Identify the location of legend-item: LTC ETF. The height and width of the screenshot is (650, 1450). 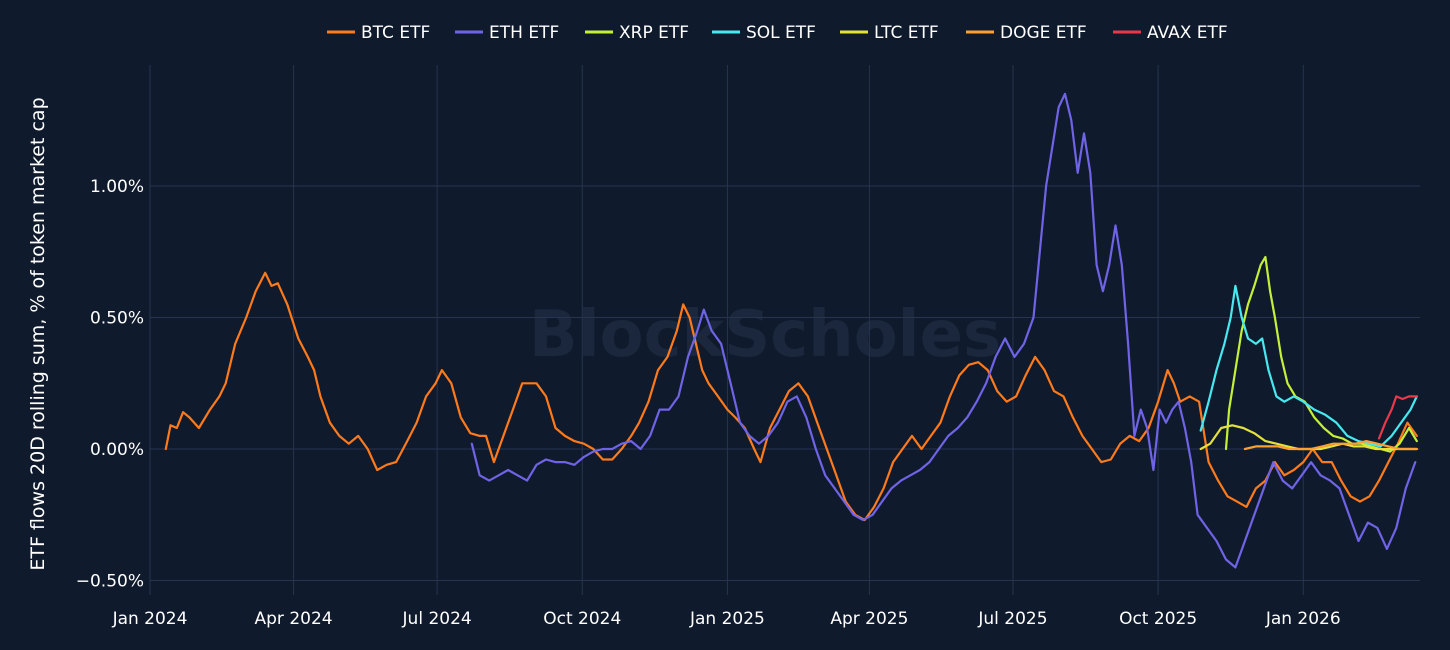
(889, 33).